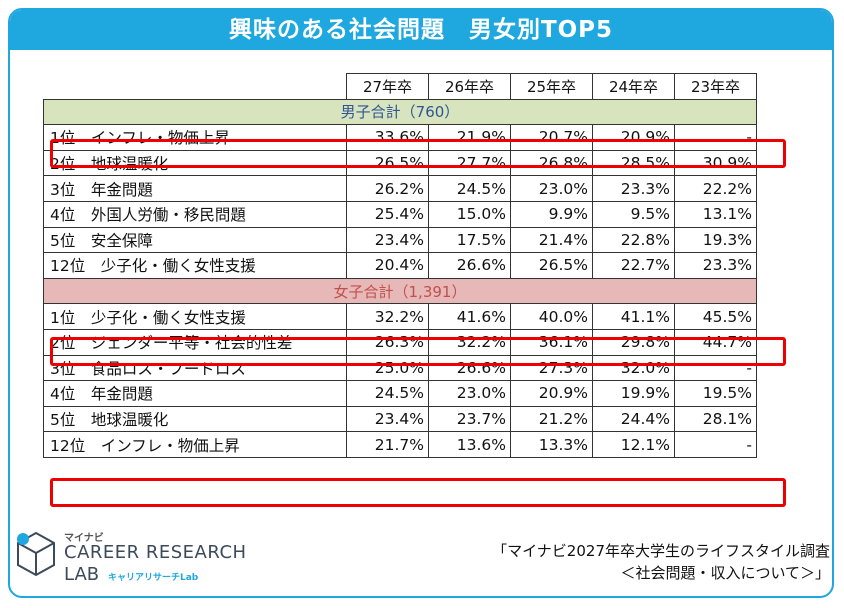 The width and height of the screenshot is (844, 608). I want to click on page-title: 興味のある社会問題 男女別TOP5, so click(421, 30).